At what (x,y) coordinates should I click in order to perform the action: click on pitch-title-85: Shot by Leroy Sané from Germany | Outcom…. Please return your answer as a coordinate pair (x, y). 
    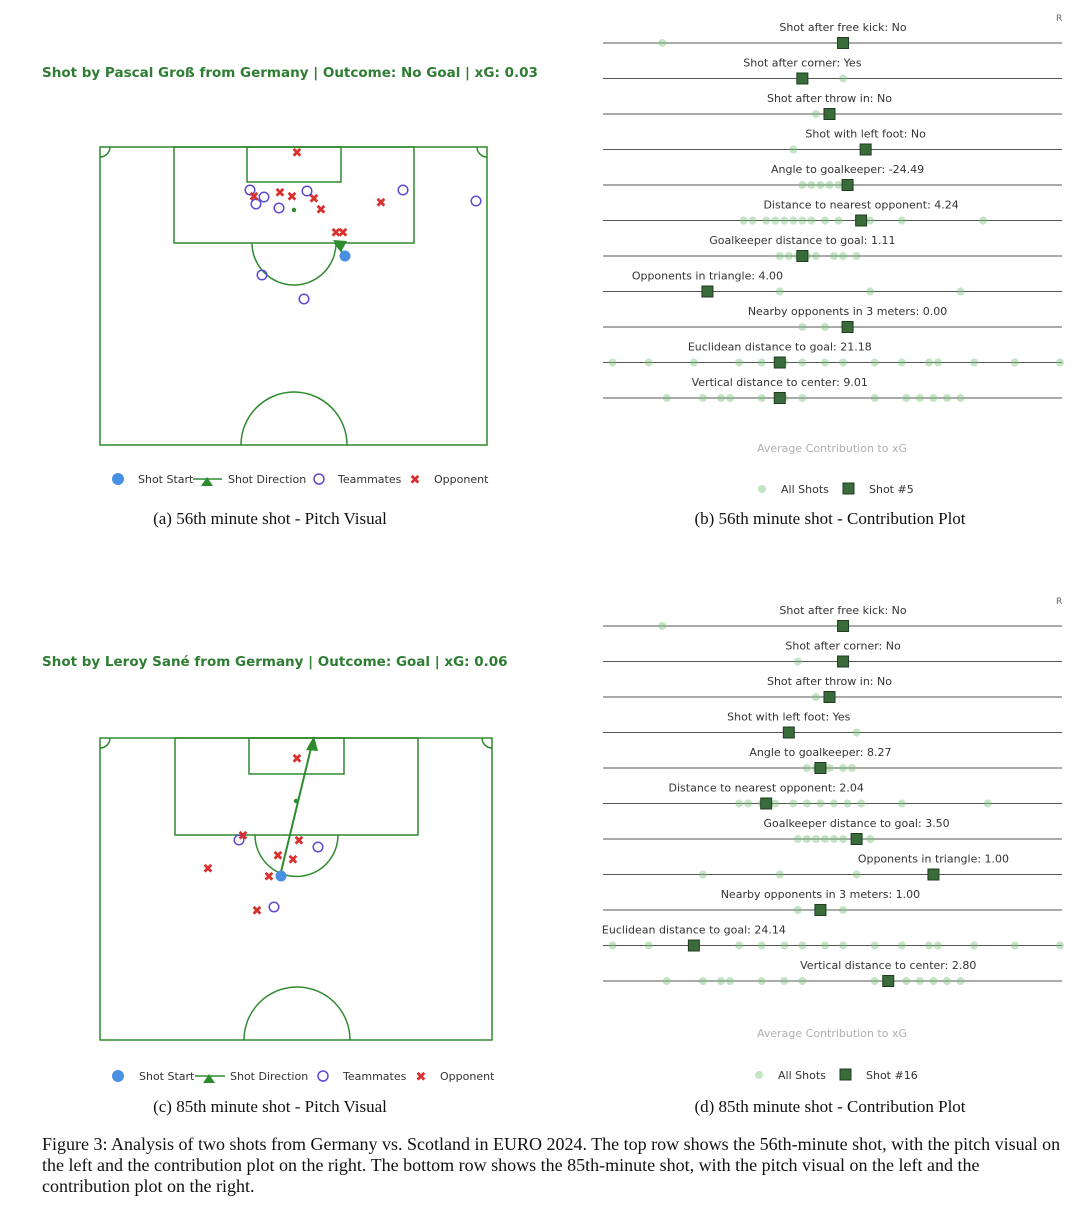
    Looking at the image, I should click on (275, 662).